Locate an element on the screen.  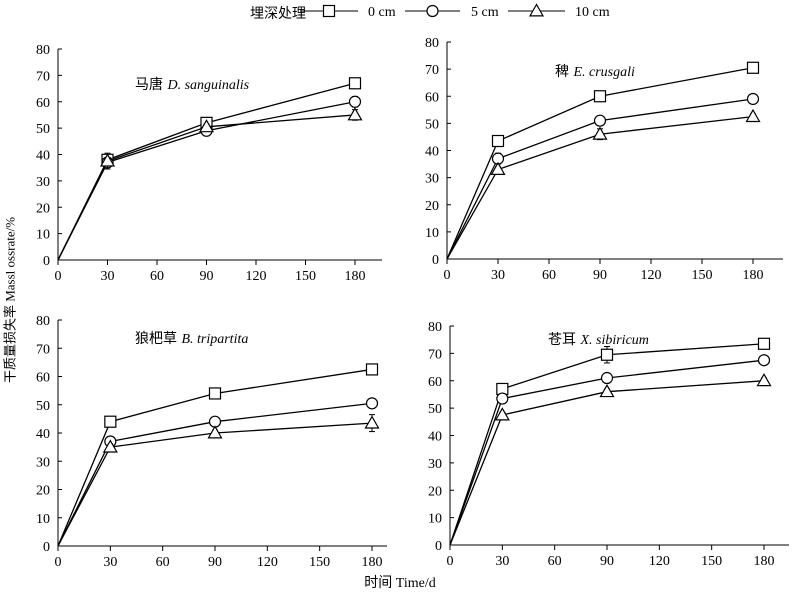
legend-label: 10 cm is located at coordinates (592, 12).